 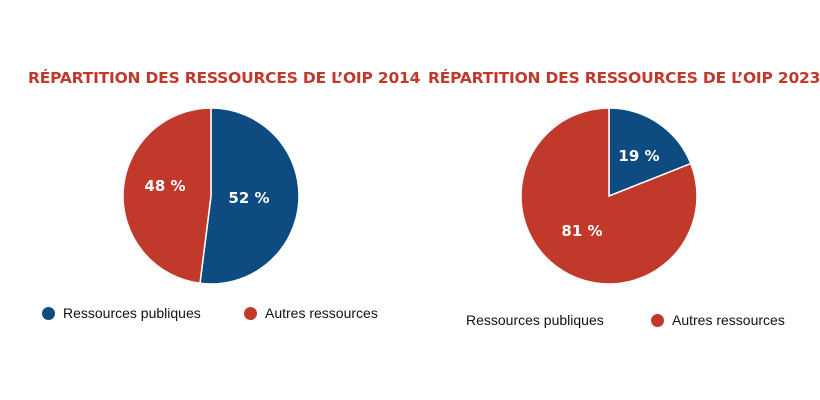 What do you see at coordinates (224, 78) in the screenshot?
I see `chart-title-2014: RÉPARTITION DES RESSOURCES DE L’OIP 2014` at bounding box center [224, 78].